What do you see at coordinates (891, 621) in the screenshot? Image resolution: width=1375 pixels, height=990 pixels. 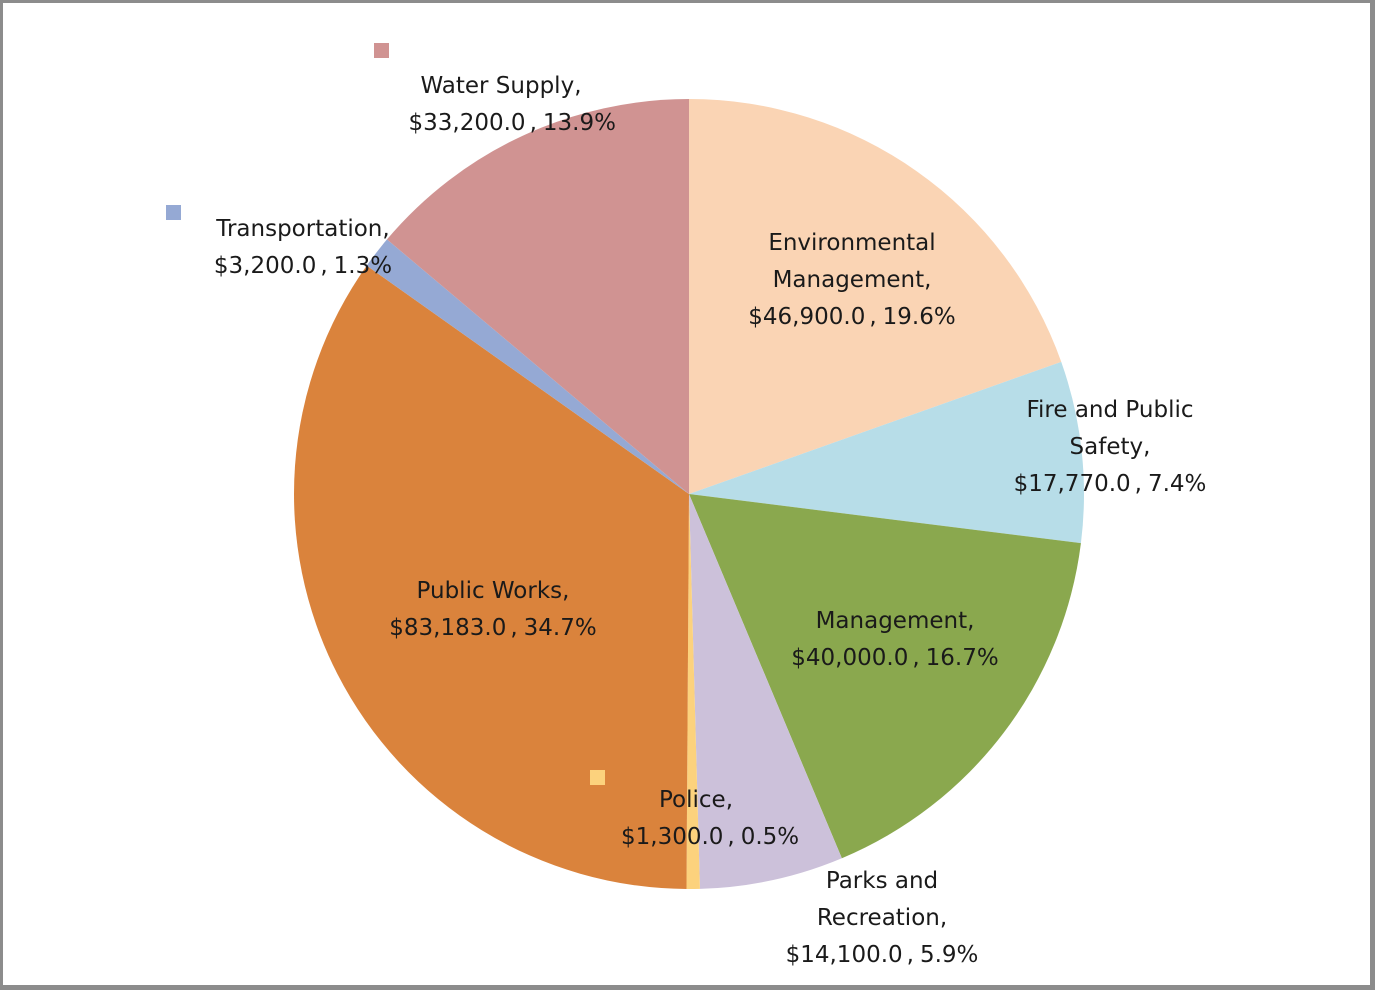 I see `label-category: Management` at bounding box center [891, 621].